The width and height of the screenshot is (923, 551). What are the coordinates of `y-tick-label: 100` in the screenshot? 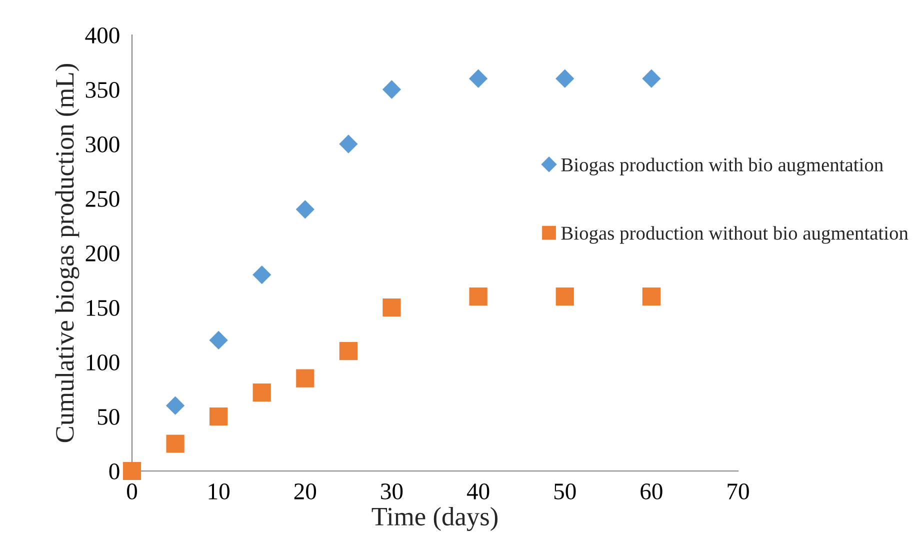 It's located at (103, 362).